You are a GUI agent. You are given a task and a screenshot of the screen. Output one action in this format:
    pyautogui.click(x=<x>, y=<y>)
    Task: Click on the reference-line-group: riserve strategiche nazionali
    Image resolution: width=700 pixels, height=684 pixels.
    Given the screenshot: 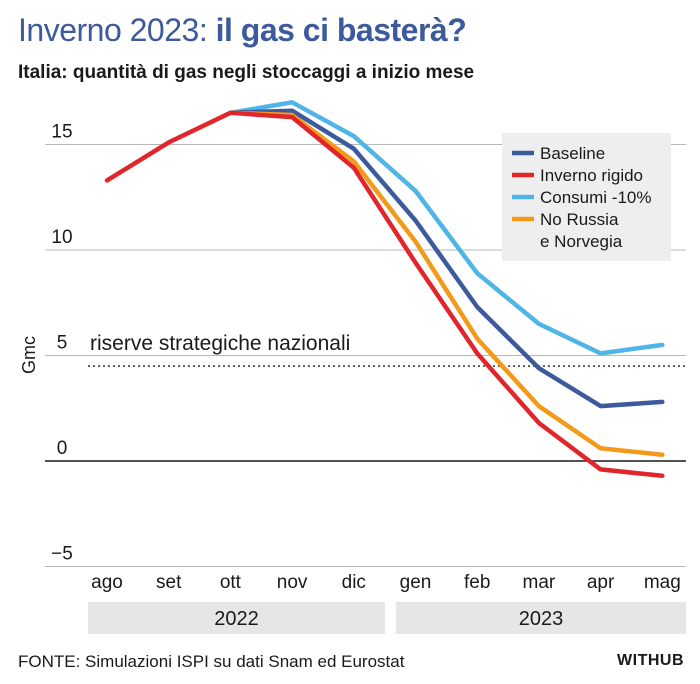 What is the action you would take?
    pyautogui.click(x=387, y=349)
    